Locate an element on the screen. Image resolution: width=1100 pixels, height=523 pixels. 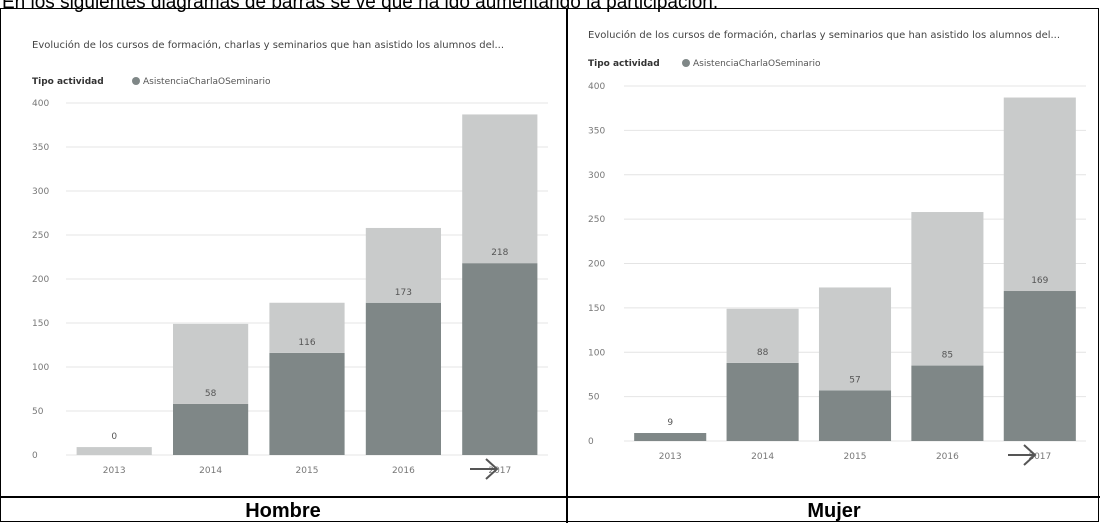
data-label: 88 is located at coordinates (763, 353).